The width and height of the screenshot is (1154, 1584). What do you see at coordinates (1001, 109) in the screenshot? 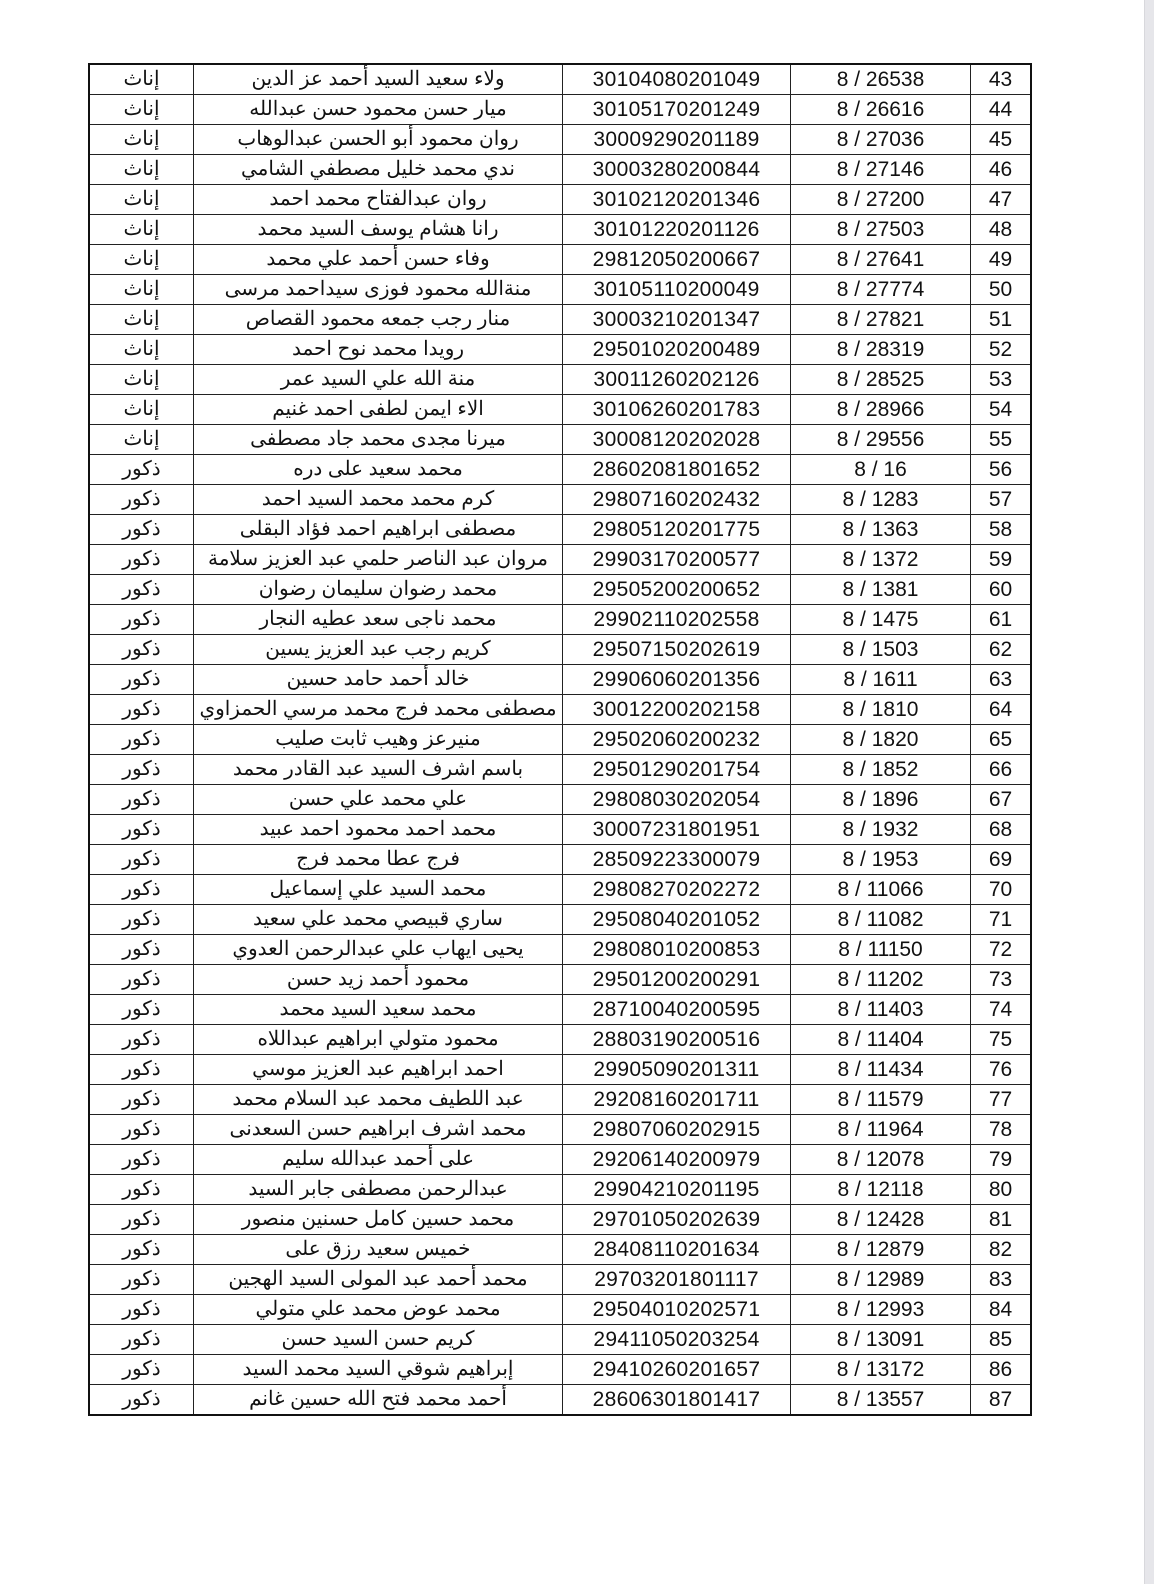
I see `row-number-cell: 44` at bounding box center [1001, 109].